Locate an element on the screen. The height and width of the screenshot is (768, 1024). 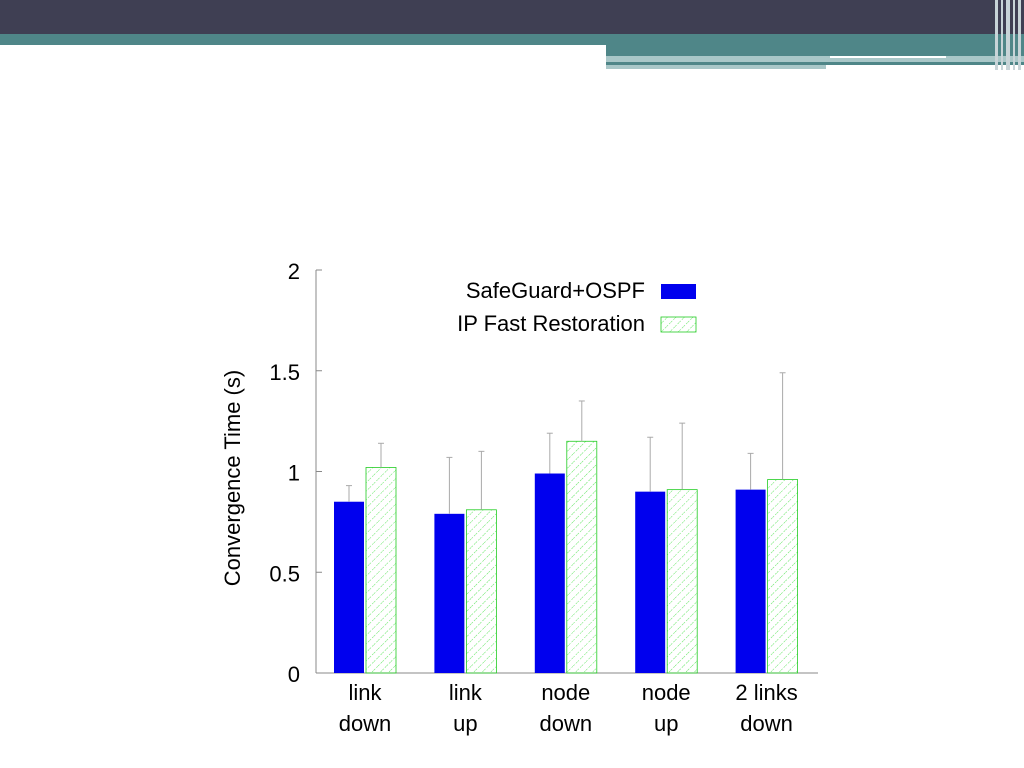
x-tick-label: 2 links is located at coordinates (766, 692).